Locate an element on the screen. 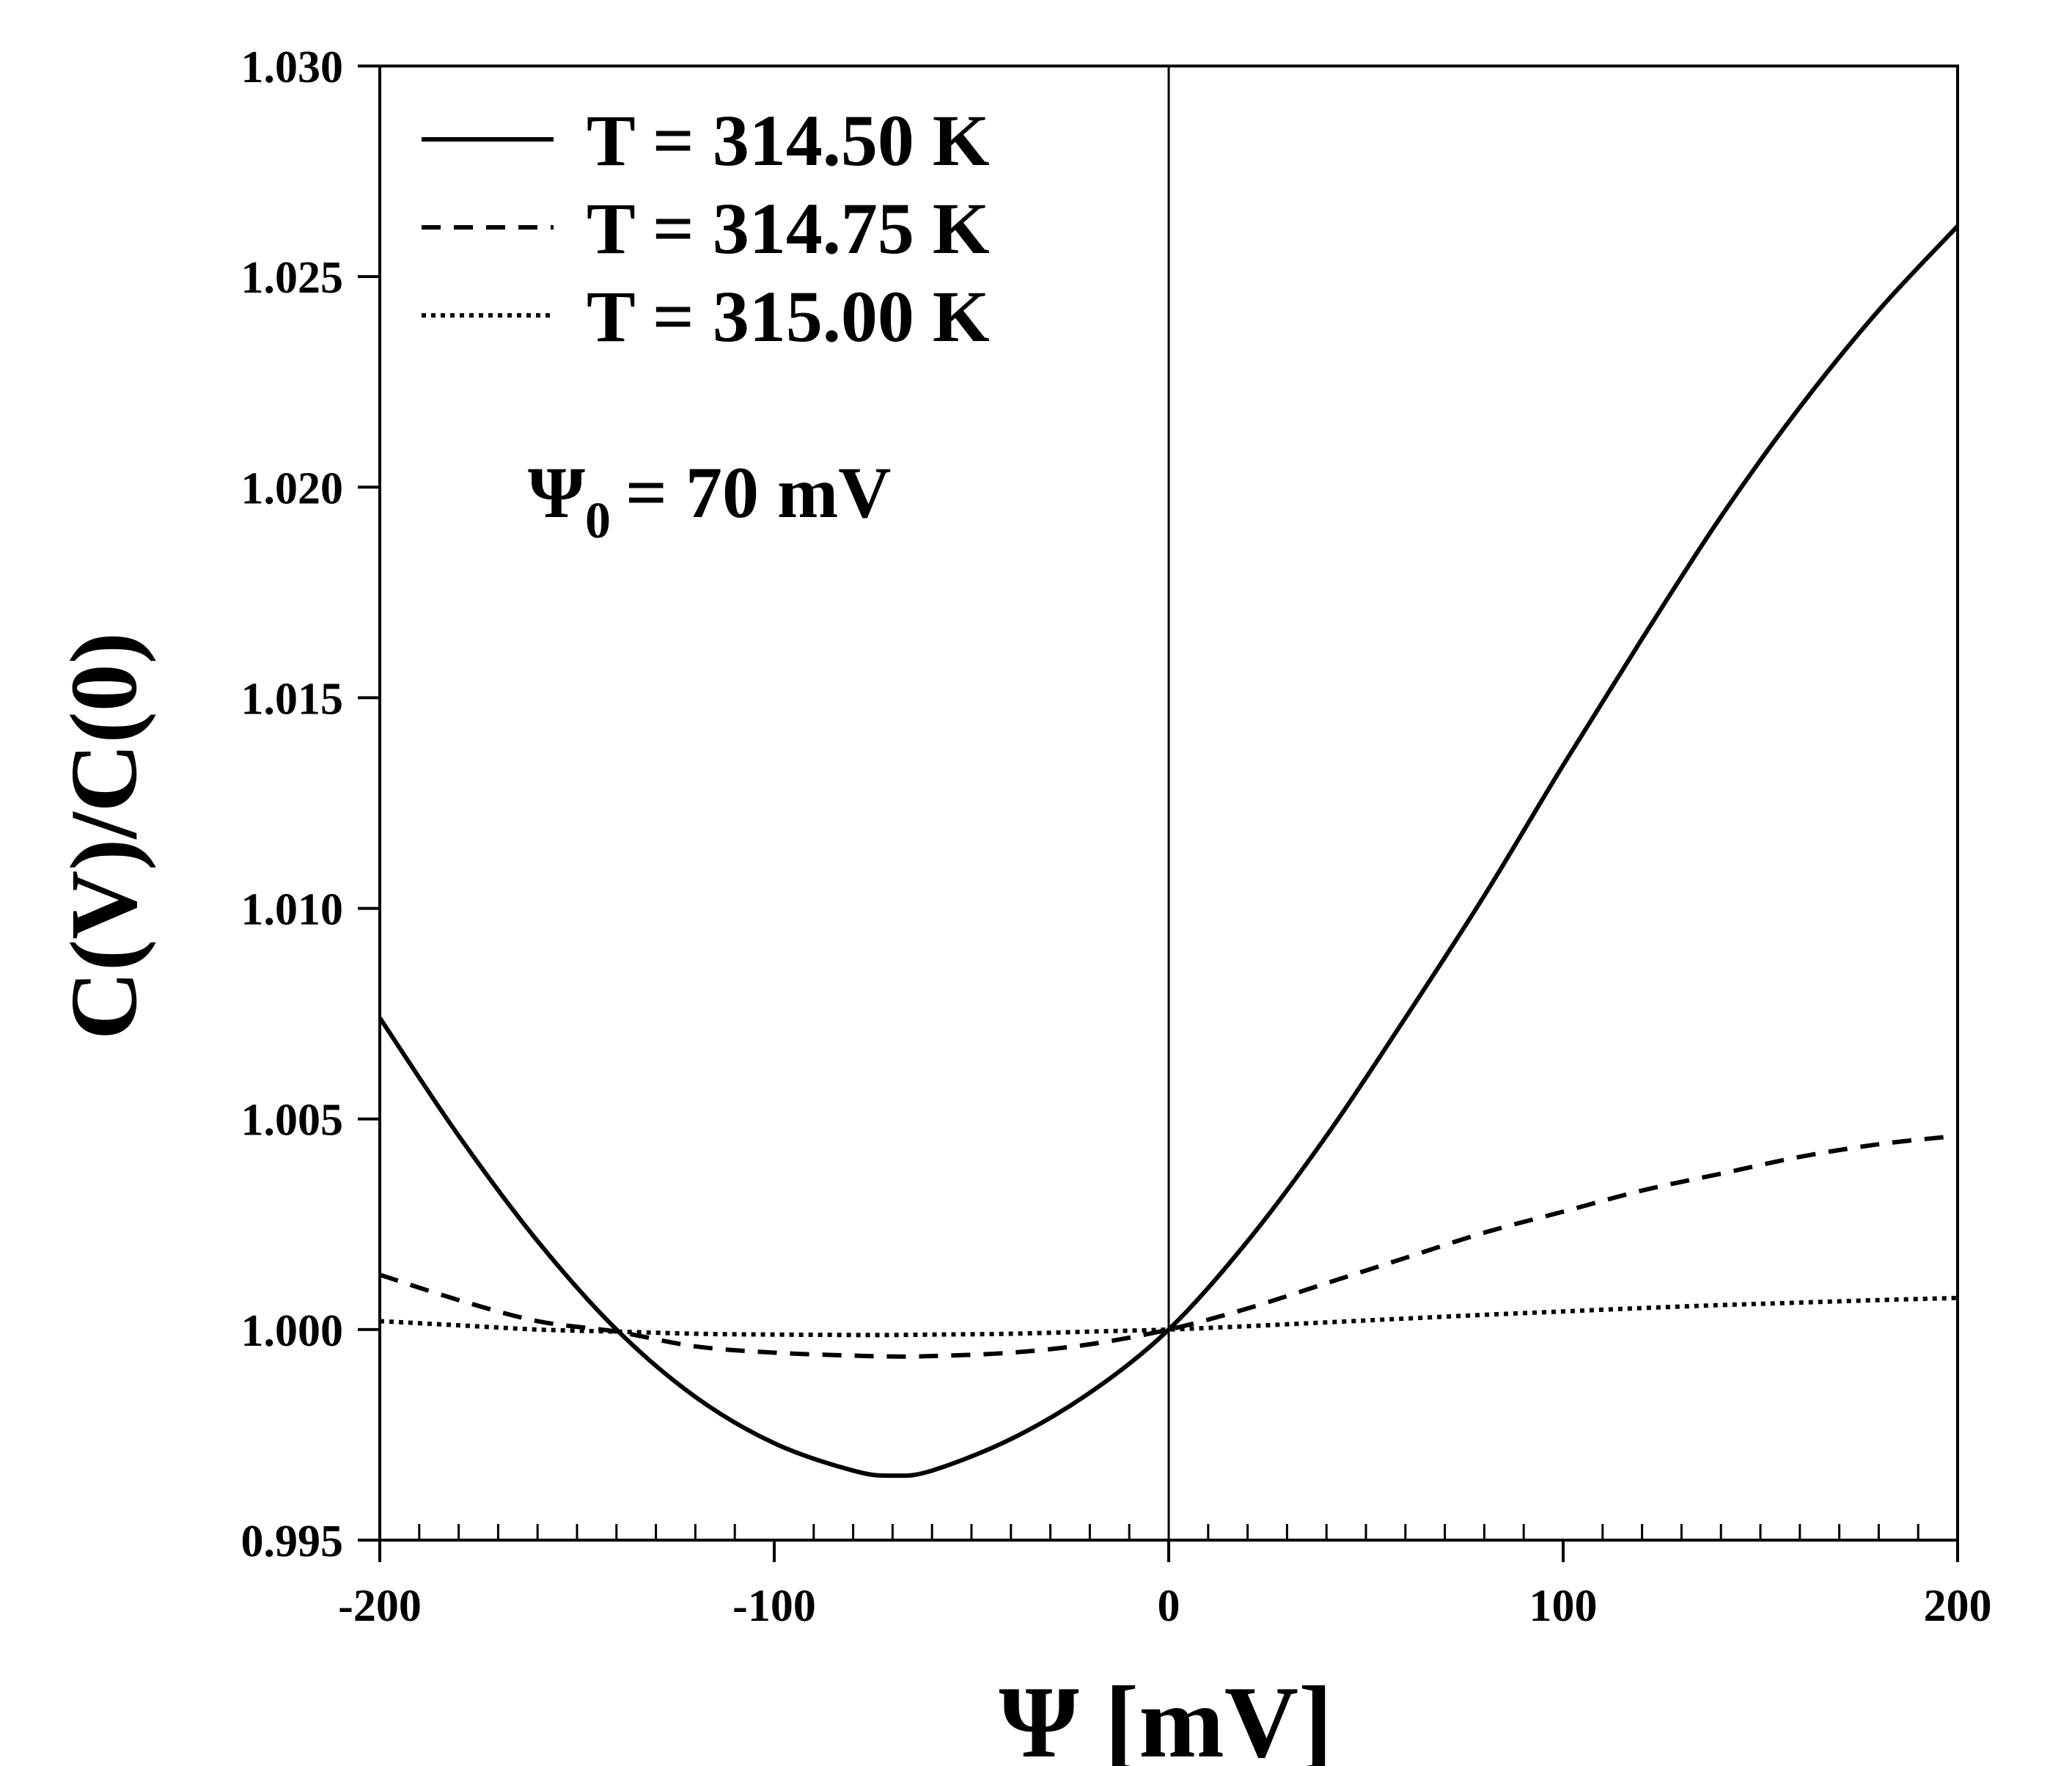  y-tick-label: 1.020 is located at coordinates (292, 488).